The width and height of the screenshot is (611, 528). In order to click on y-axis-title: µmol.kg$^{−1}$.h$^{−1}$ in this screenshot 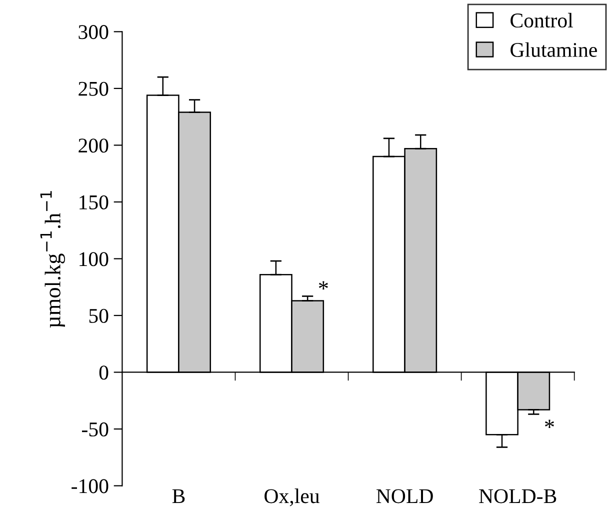, I will do `click(53, 259)`.